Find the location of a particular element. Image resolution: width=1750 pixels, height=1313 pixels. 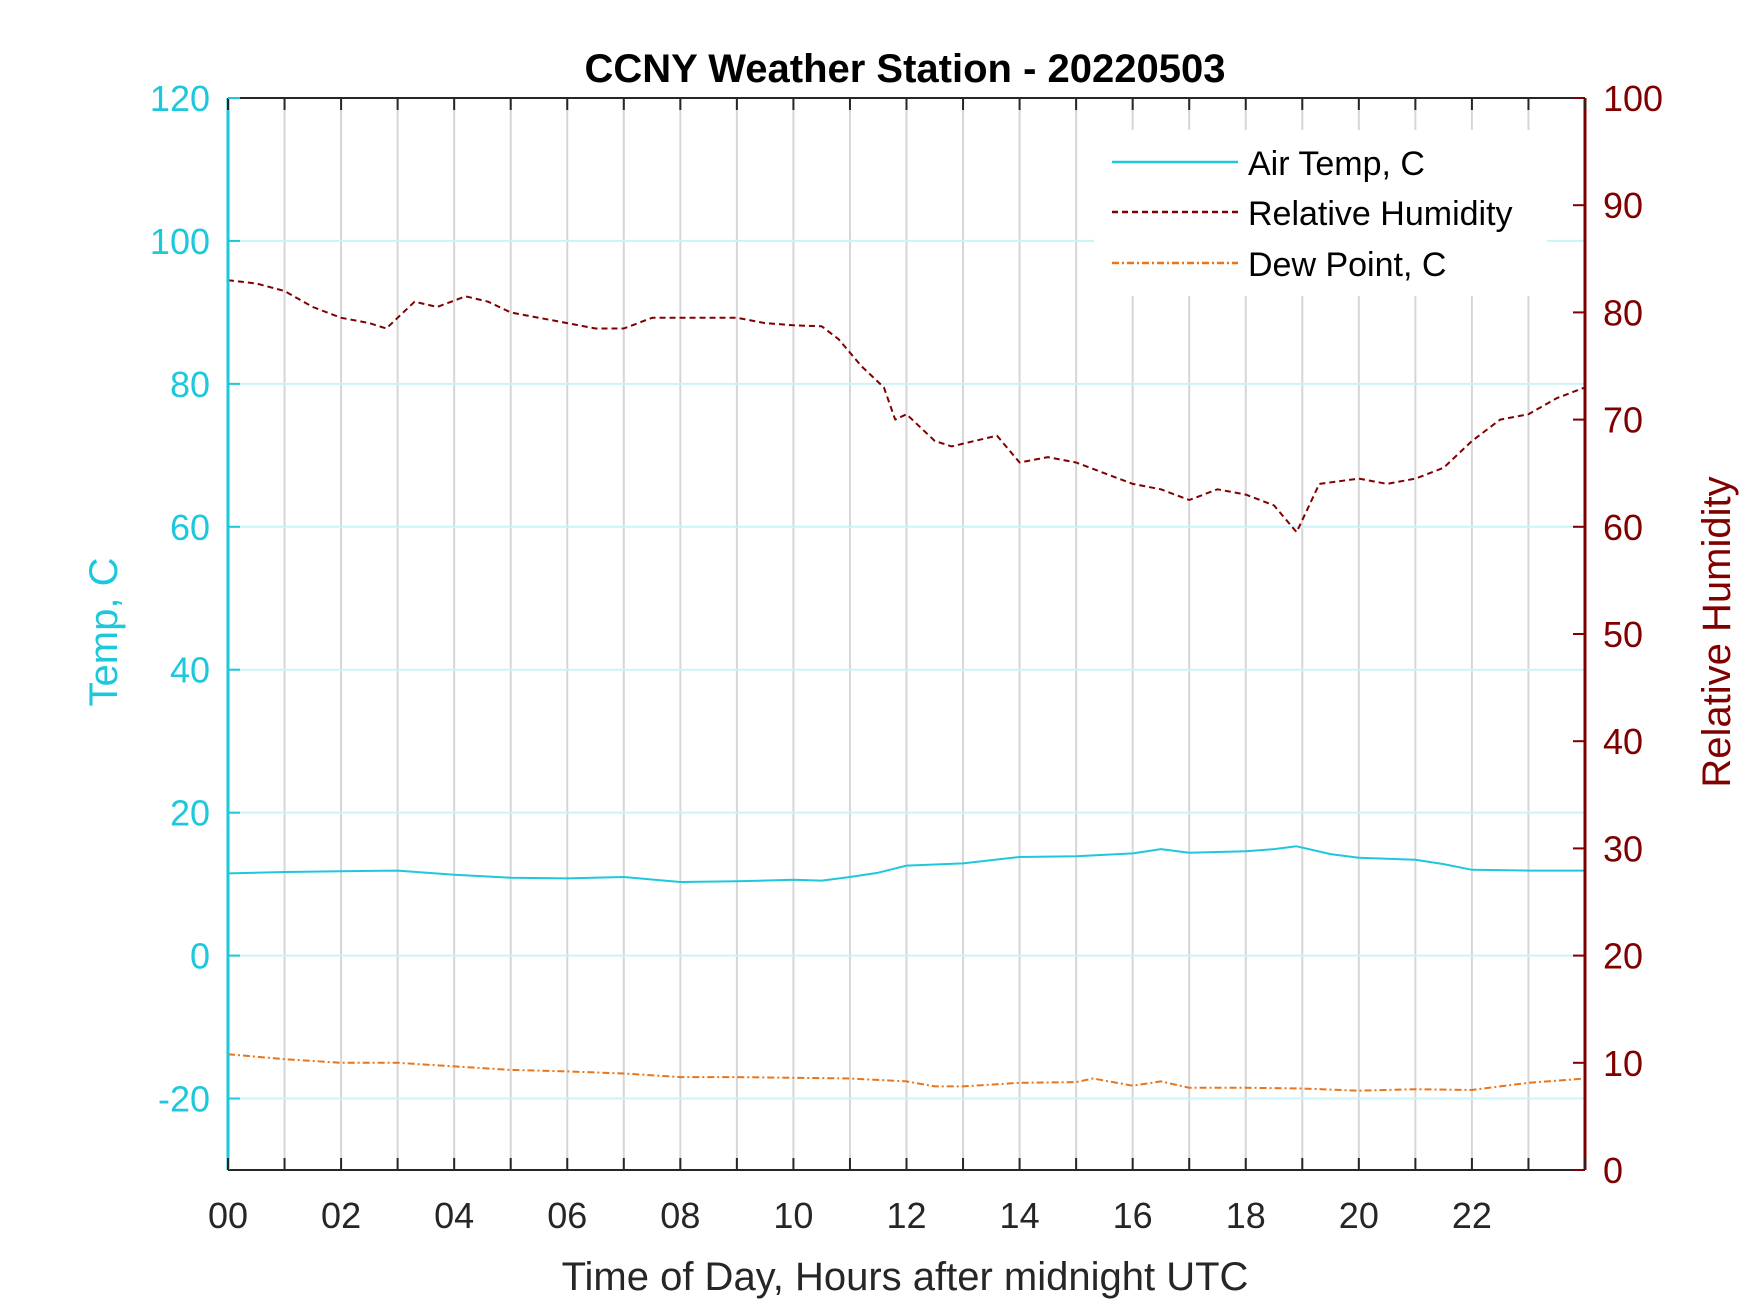

y-tick-label-left: 20 is located at coordinates (190, 813).